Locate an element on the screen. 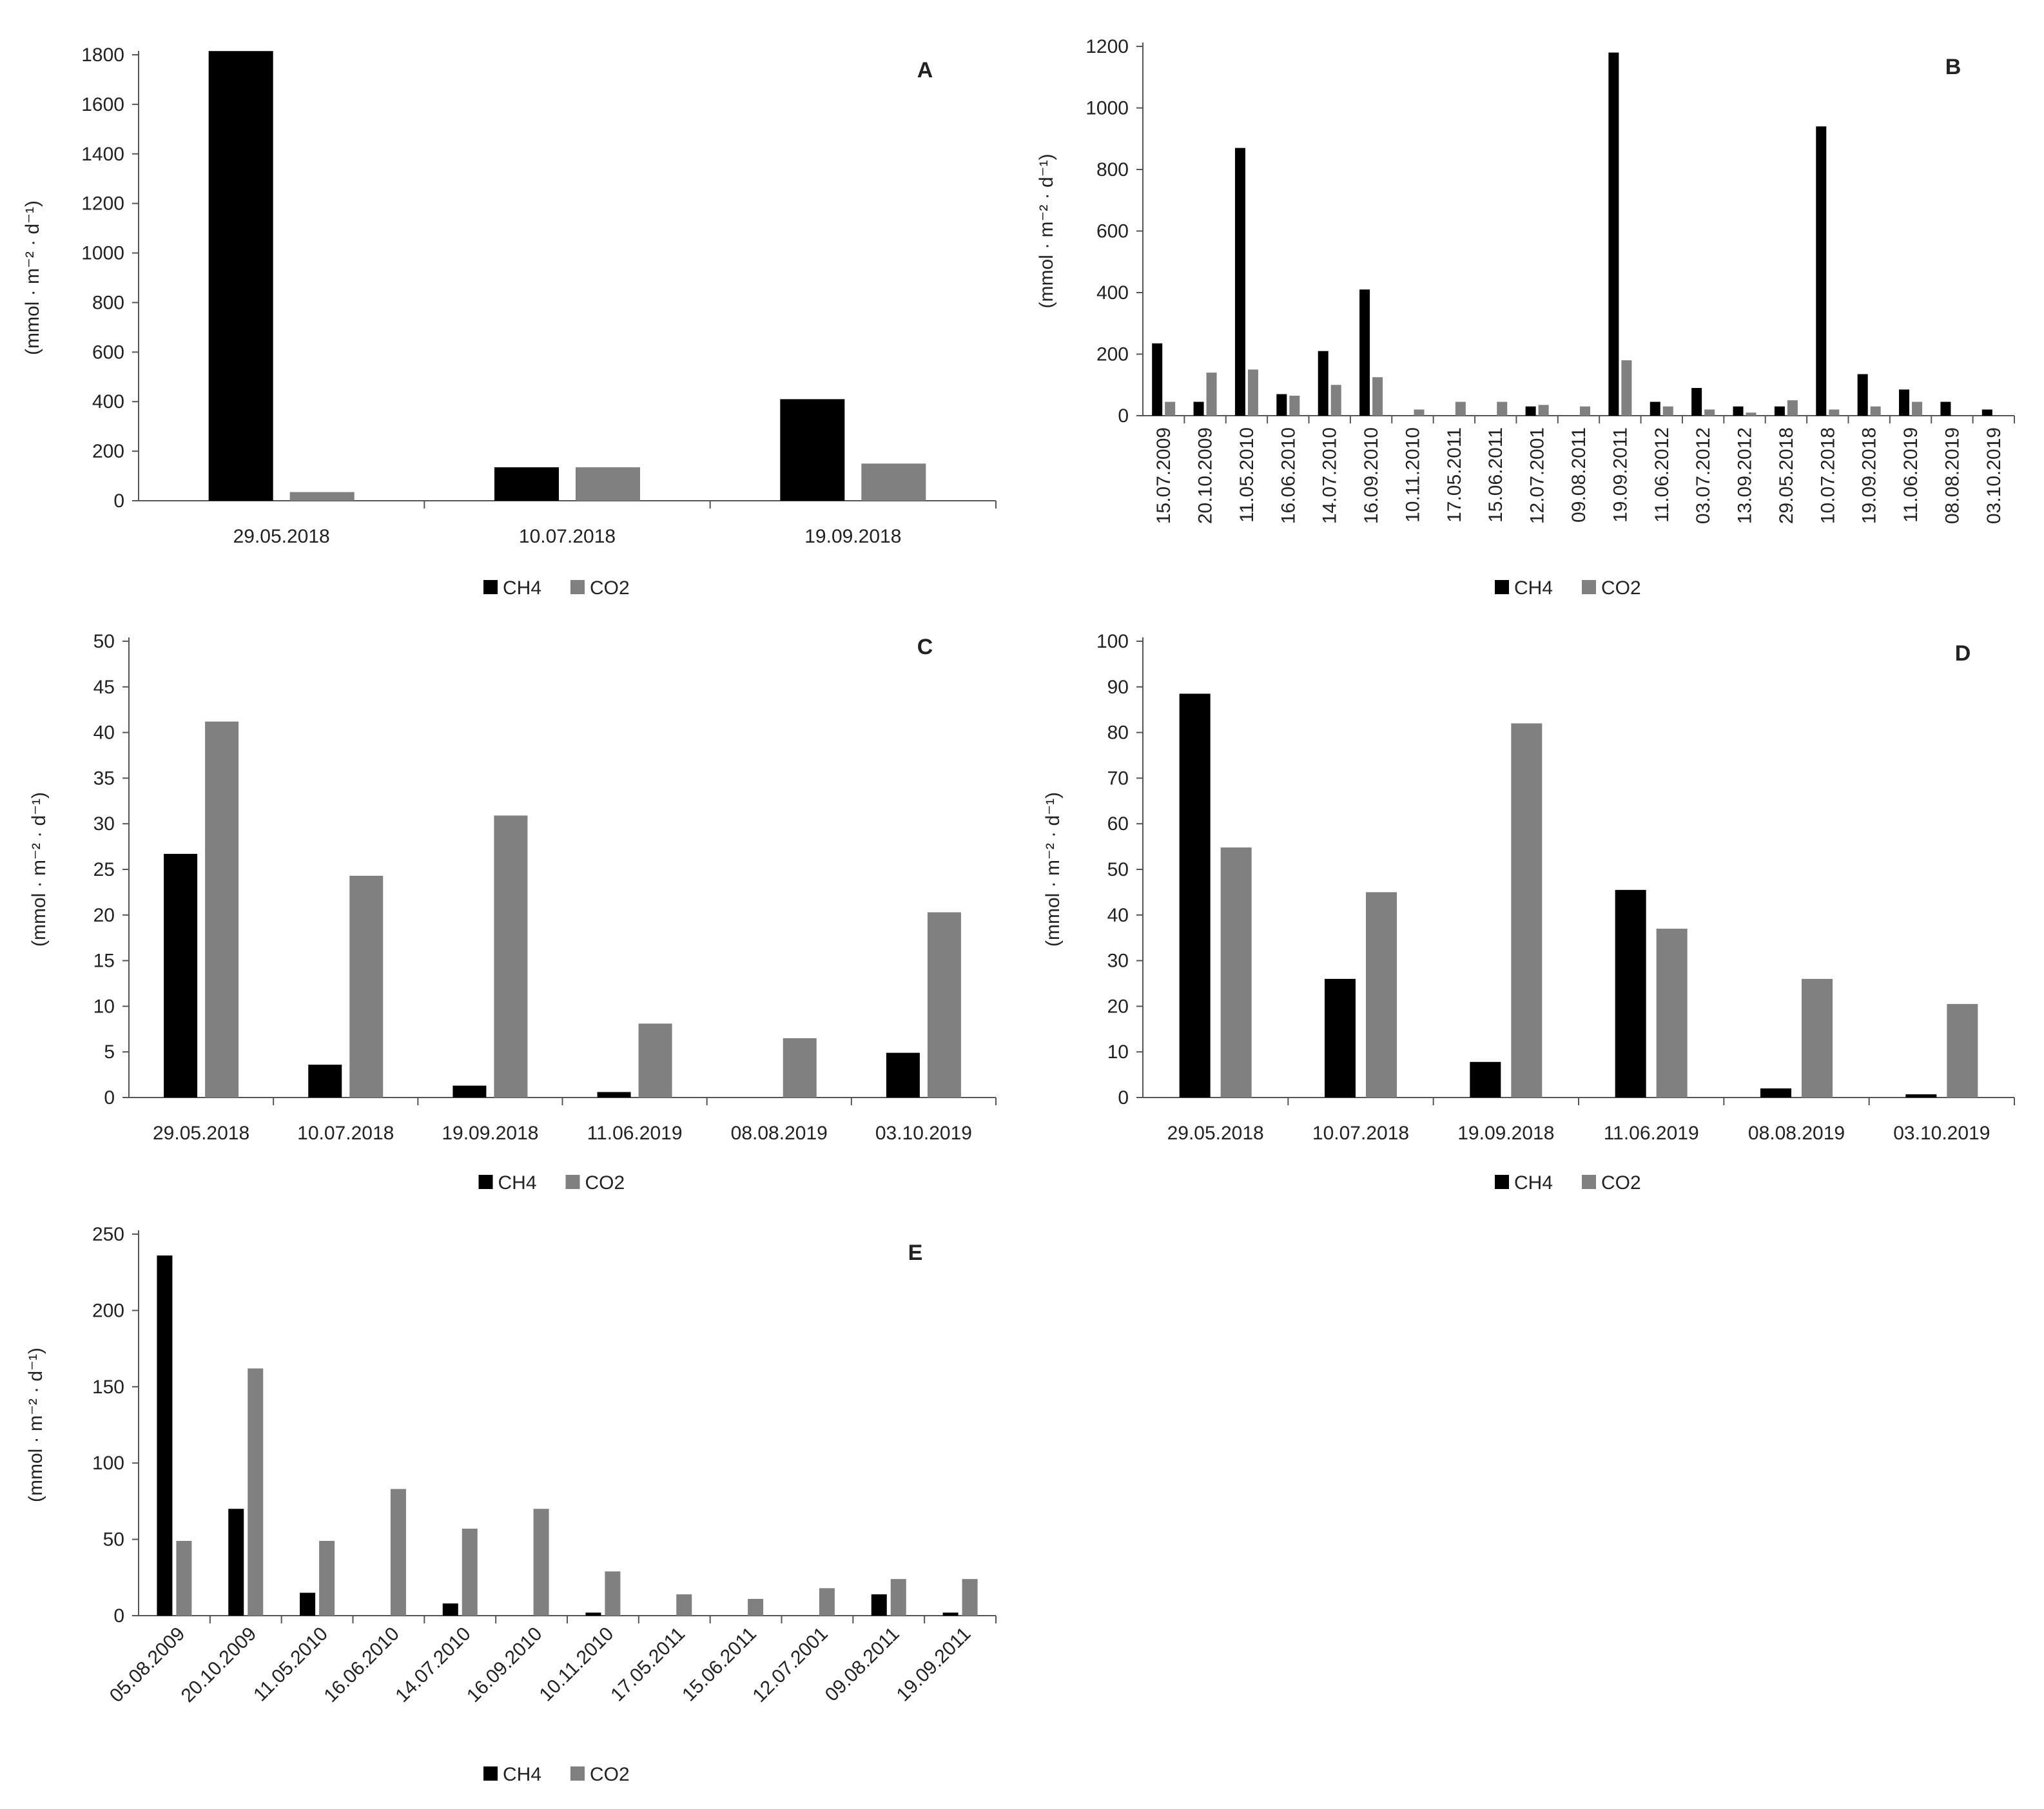 The height and width of the screenshot is (1809, 2044). y-tick-label-e: 250 is located at coordinates (108, 1234).